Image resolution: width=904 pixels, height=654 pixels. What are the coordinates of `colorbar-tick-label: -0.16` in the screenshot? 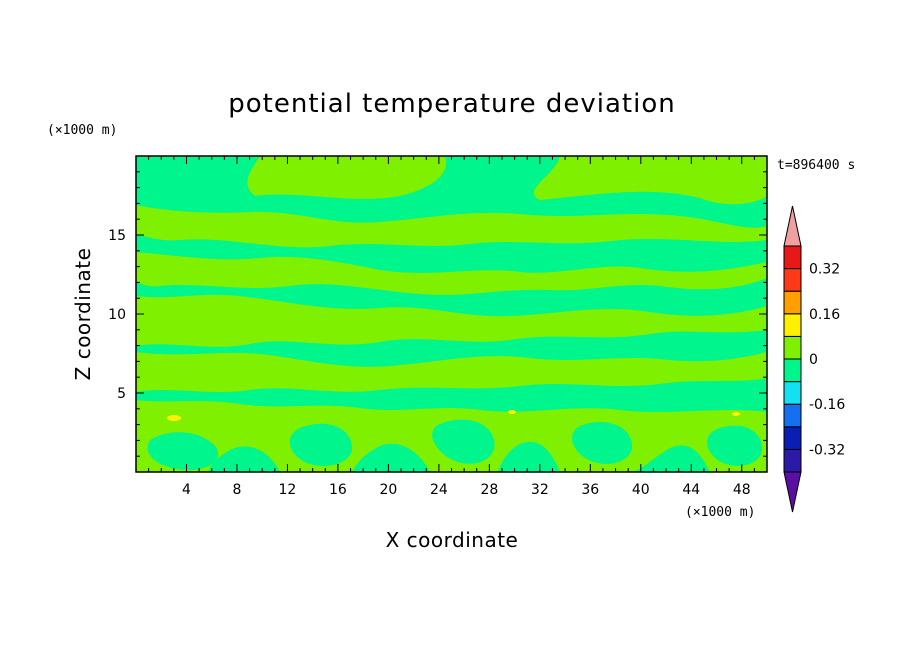 It's located at (827, 405).